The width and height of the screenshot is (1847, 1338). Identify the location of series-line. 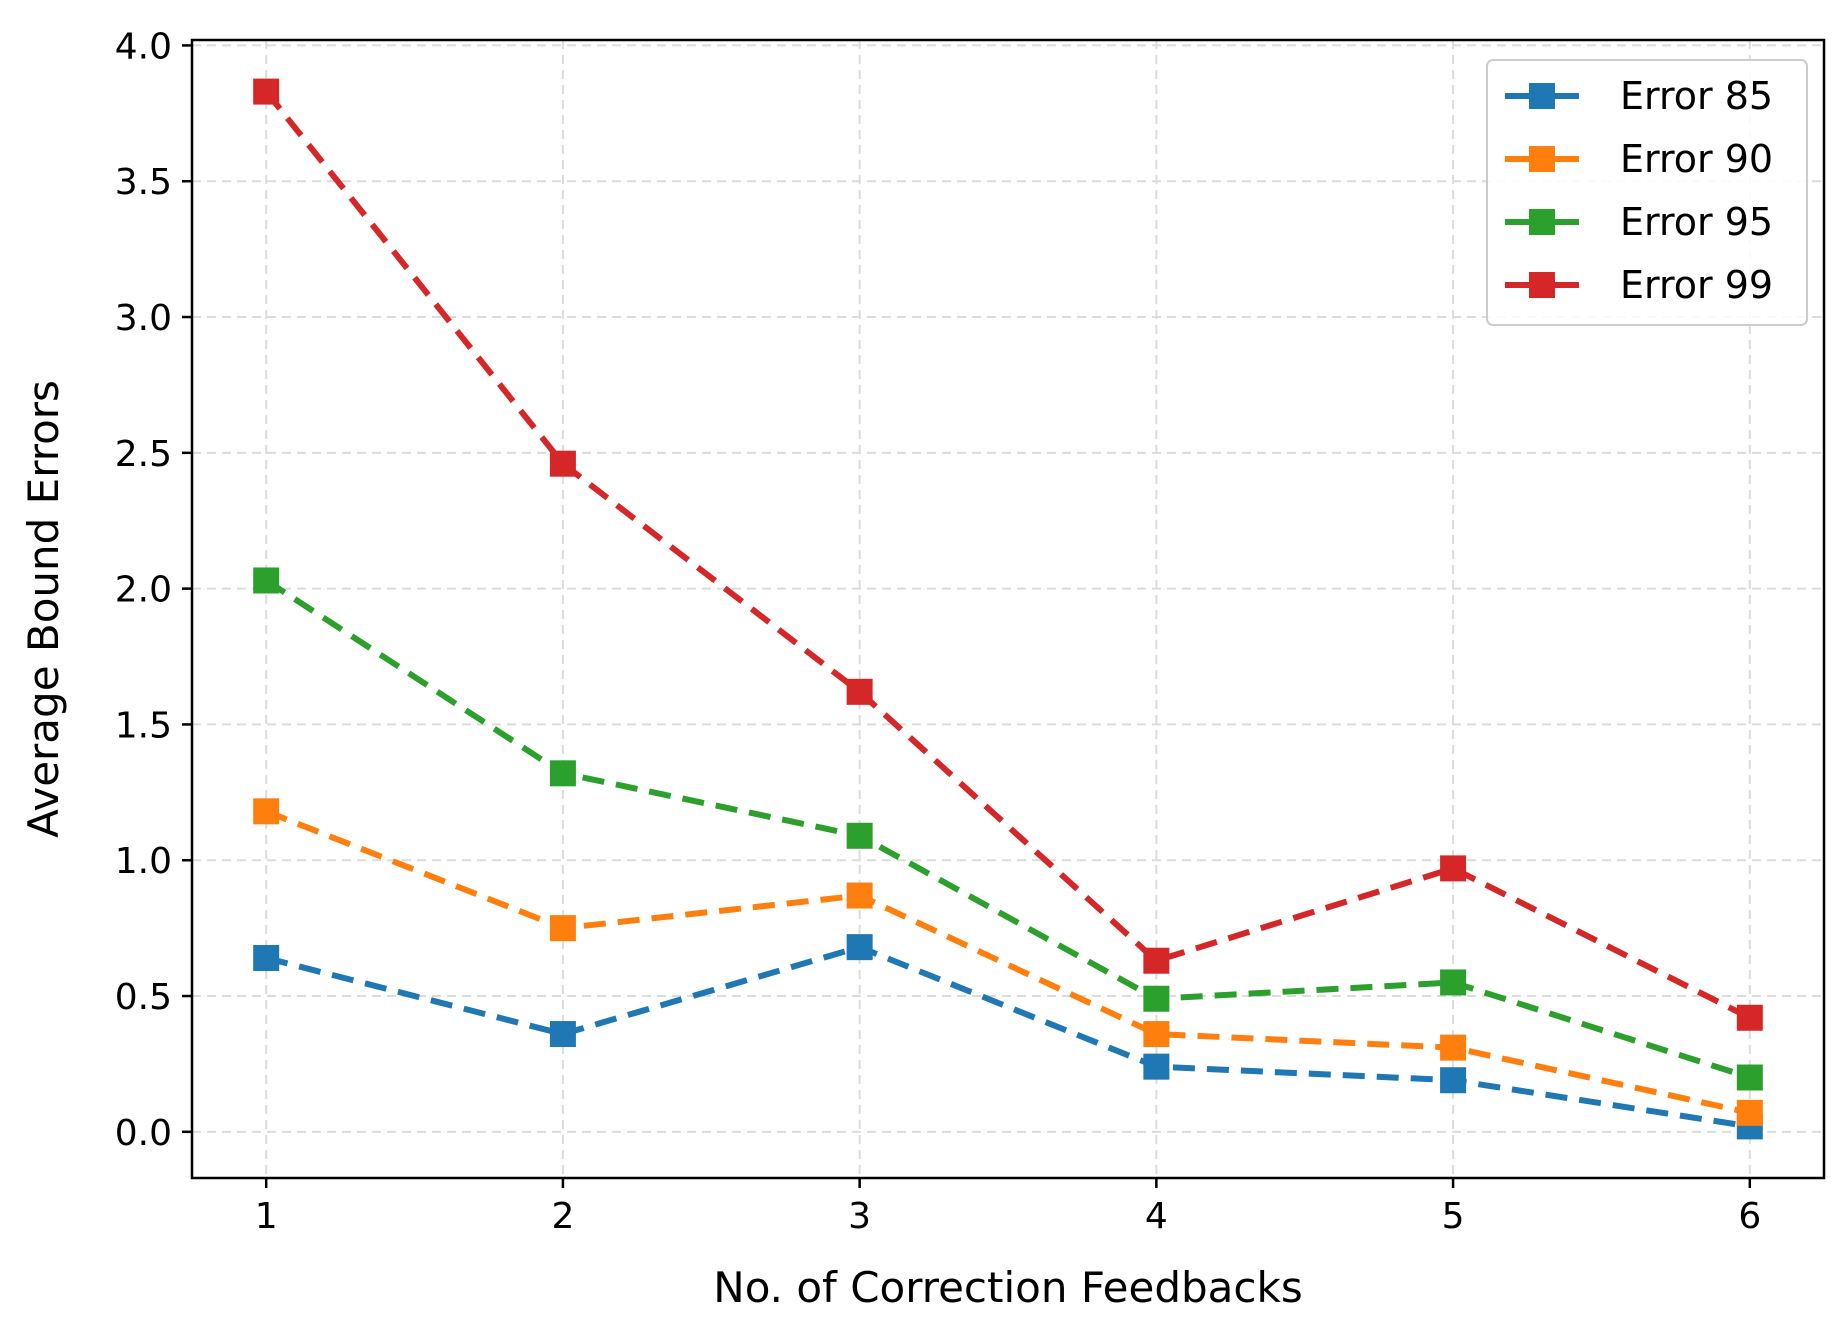
(1008, 1037).